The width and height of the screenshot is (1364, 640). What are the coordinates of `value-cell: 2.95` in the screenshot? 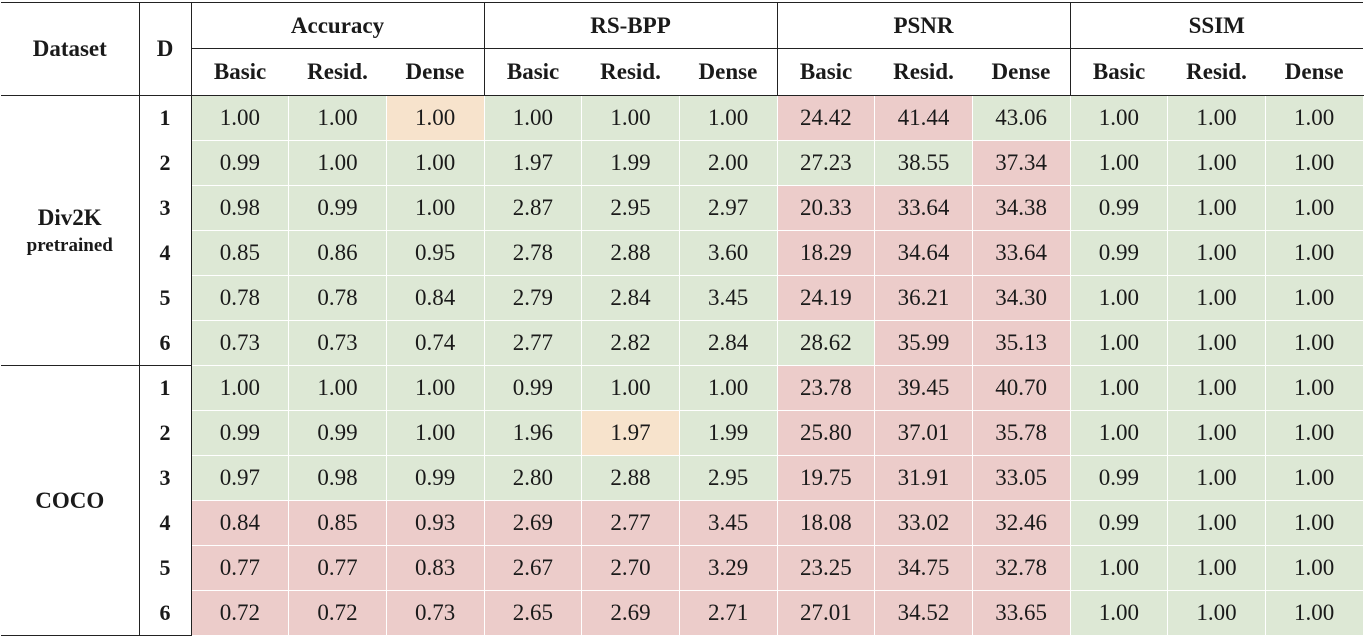 It's located at (630, 208).